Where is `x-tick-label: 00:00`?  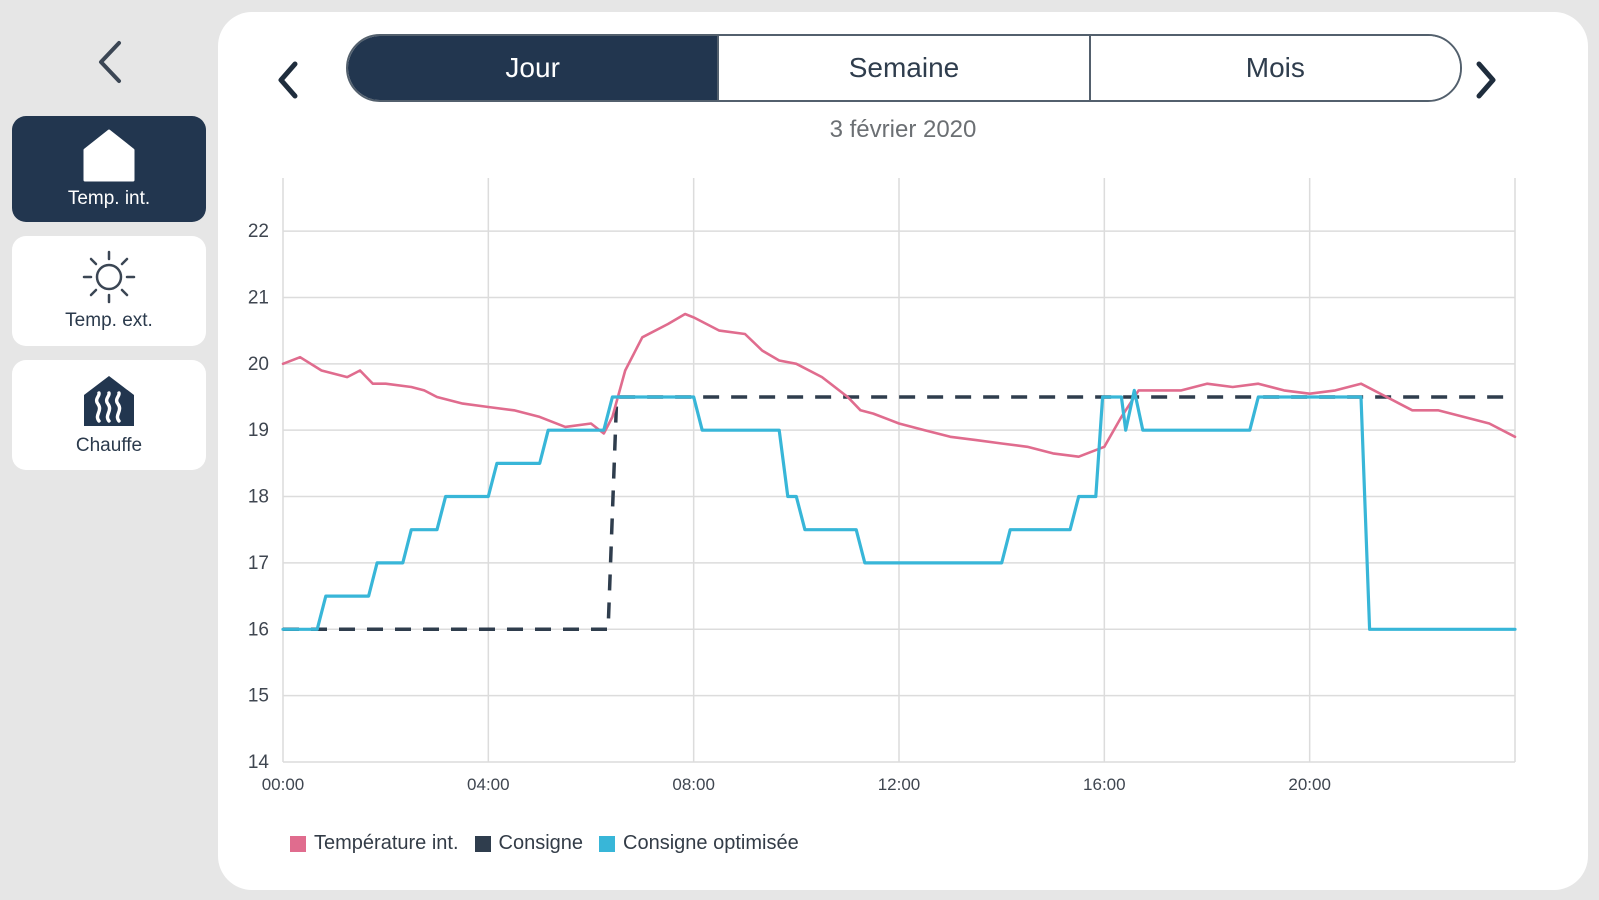 x-tick-label: 00:00 is located at coordinates (283, 784).